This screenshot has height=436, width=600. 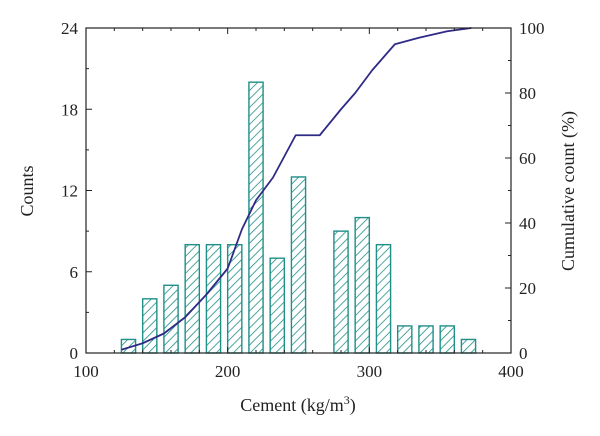 What do you see at coordinates (69, 191) in the screenshot?
I see `y-tick-label: 12` at bounding box center [69, 191].